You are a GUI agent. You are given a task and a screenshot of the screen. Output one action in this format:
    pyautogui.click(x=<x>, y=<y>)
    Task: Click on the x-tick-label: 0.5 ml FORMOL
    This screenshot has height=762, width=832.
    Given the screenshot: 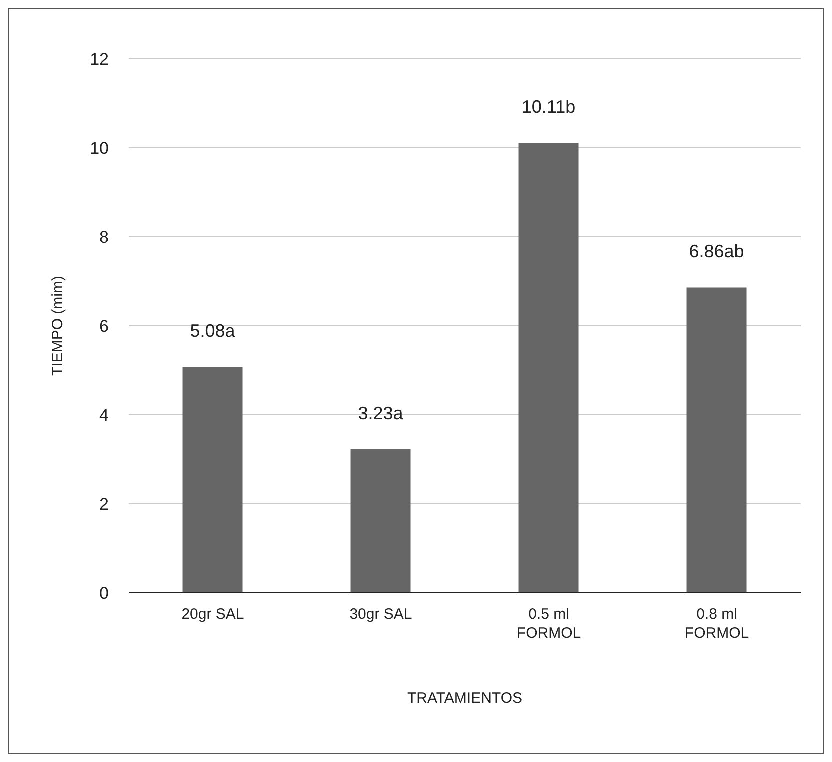 What is the action you would take?
    pyautogui.click(x=549, y=624)
    